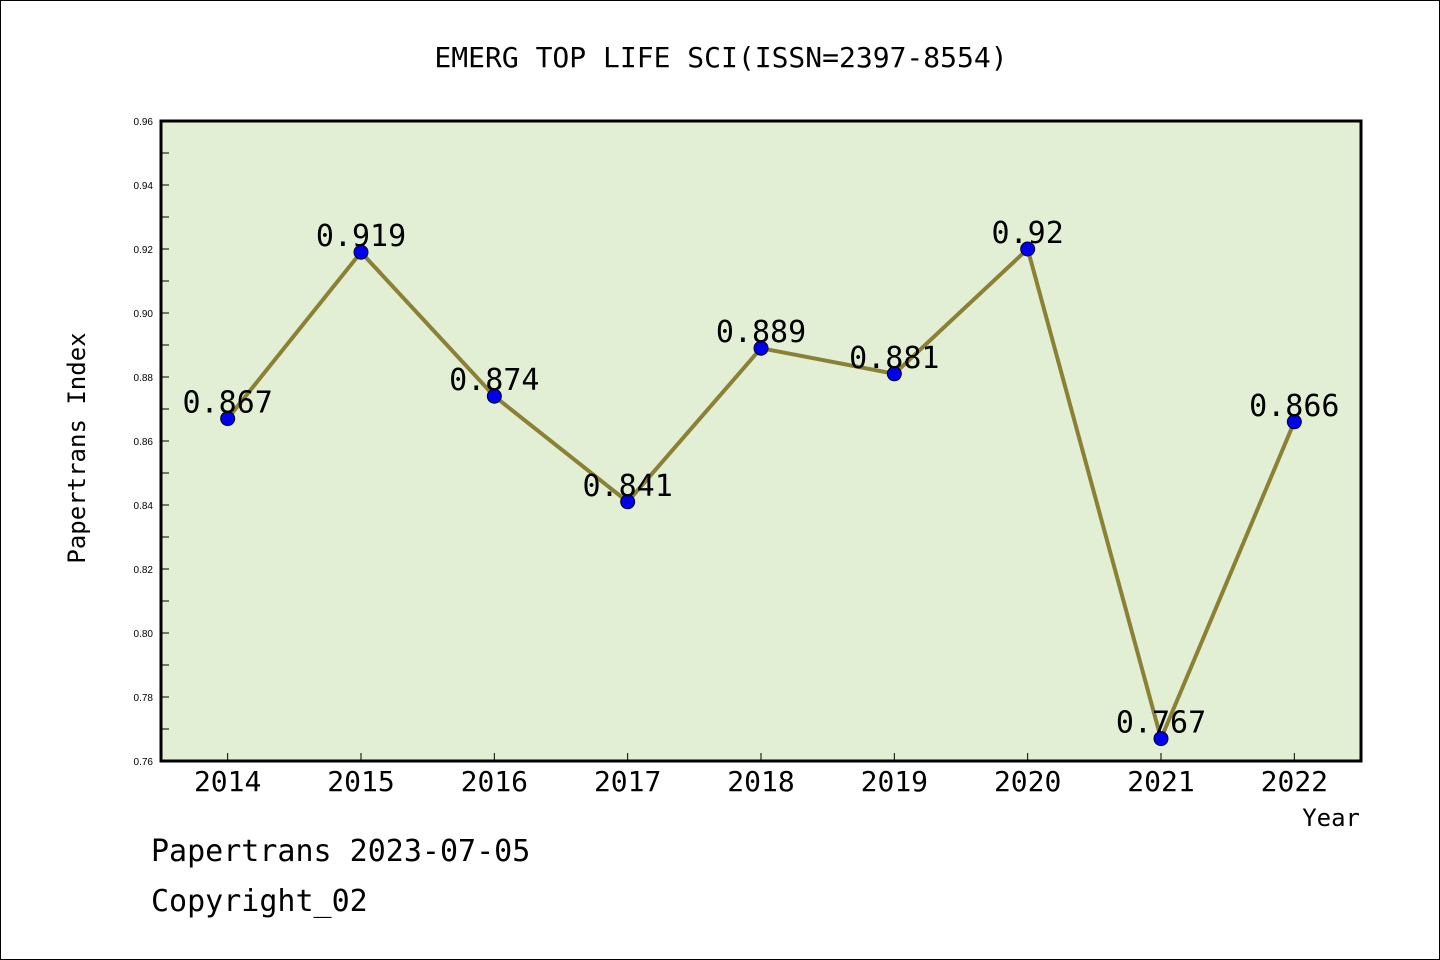 The image size is (1440, 960). Describe the element at coordinates (1161, 723) in the screenshot. I see `data-label: 0.767` at that location.